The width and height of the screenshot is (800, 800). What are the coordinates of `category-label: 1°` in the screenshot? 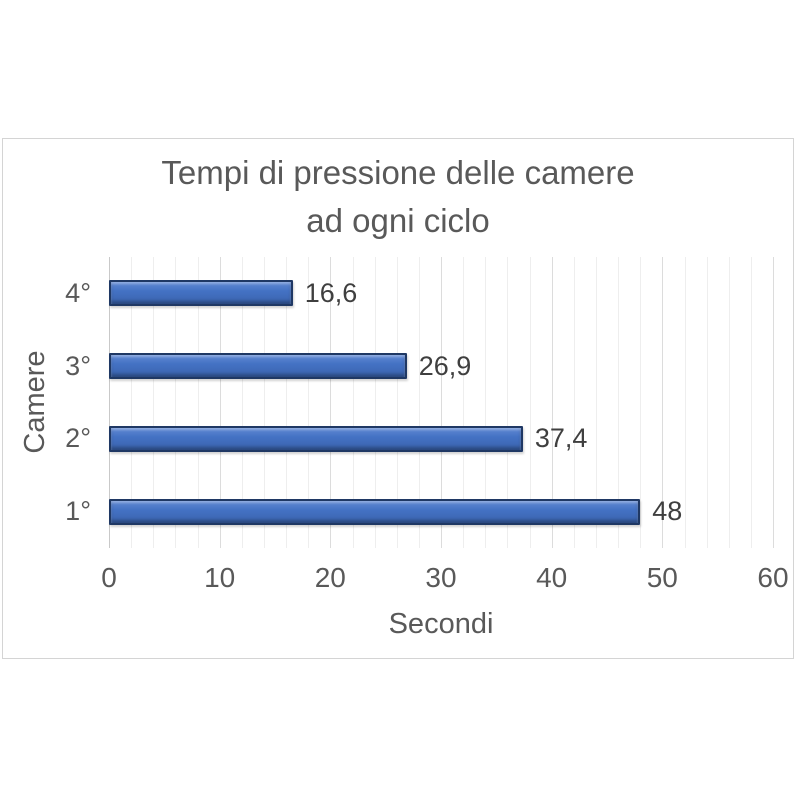 It's located at (78, 511).